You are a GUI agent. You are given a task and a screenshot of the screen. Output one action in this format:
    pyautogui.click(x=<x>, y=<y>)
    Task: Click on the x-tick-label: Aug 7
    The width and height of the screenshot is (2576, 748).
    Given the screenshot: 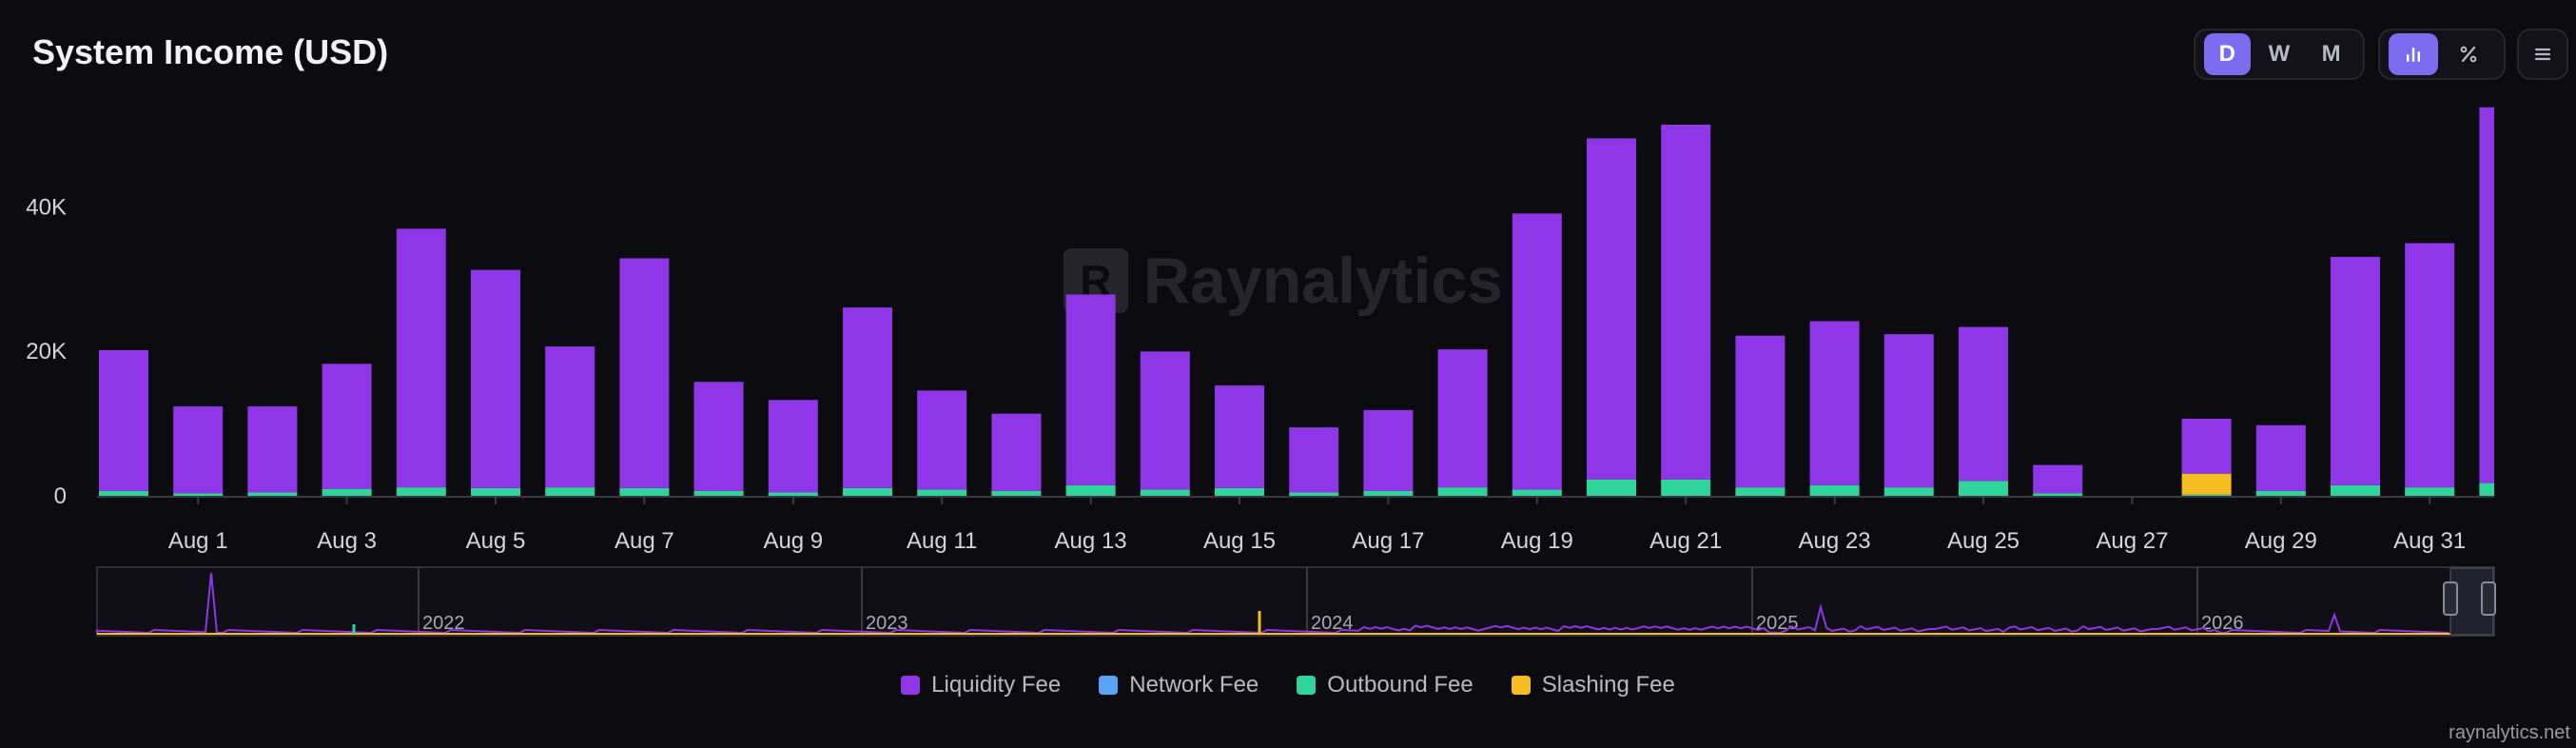 What is the action you would take?
    pyautogui.click(x=645, y=541)
    